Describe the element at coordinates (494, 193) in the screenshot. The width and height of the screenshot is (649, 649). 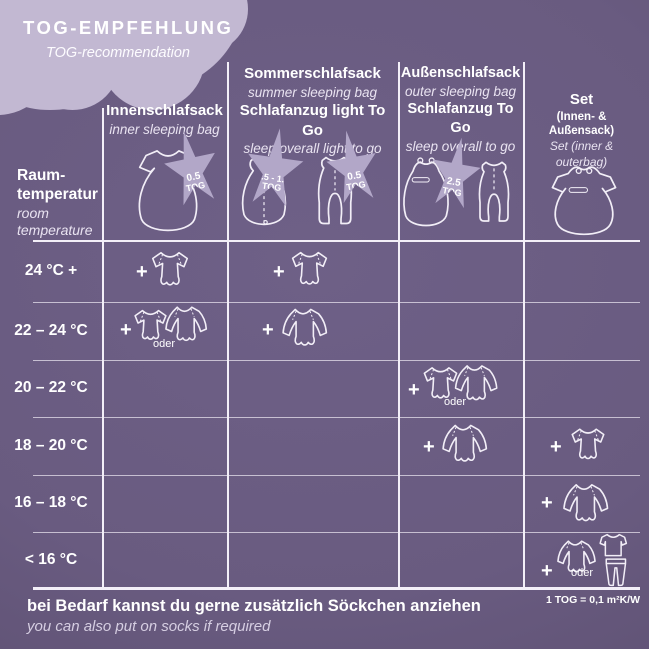
I see `sleep-overall-to-go-icon` at that location.